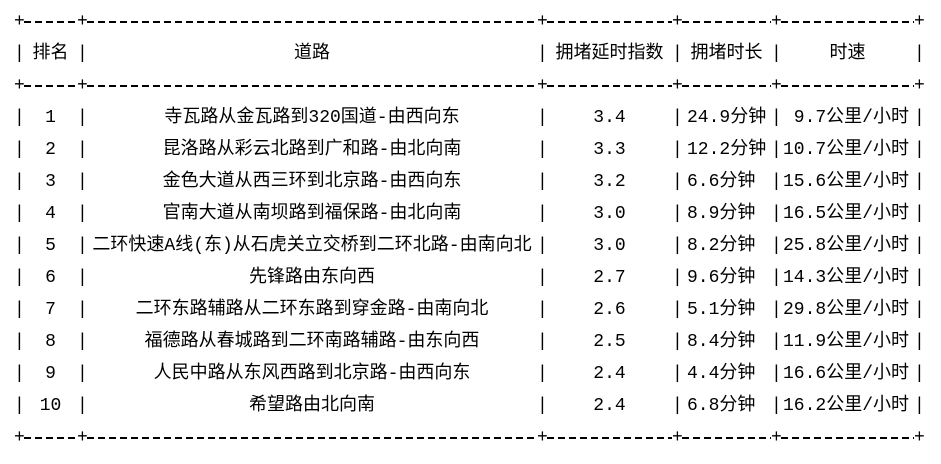 This screenshot has height=464, width=941. I want to click on rank-cell: 7, so click(50, 310).